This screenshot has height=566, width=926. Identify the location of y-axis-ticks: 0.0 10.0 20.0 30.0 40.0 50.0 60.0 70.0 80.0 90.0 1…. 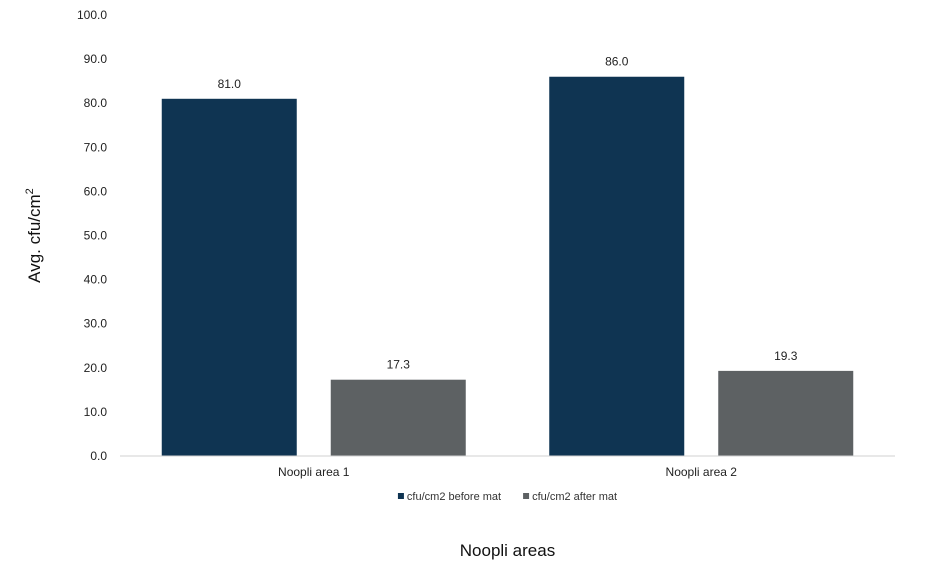
(92, 235).